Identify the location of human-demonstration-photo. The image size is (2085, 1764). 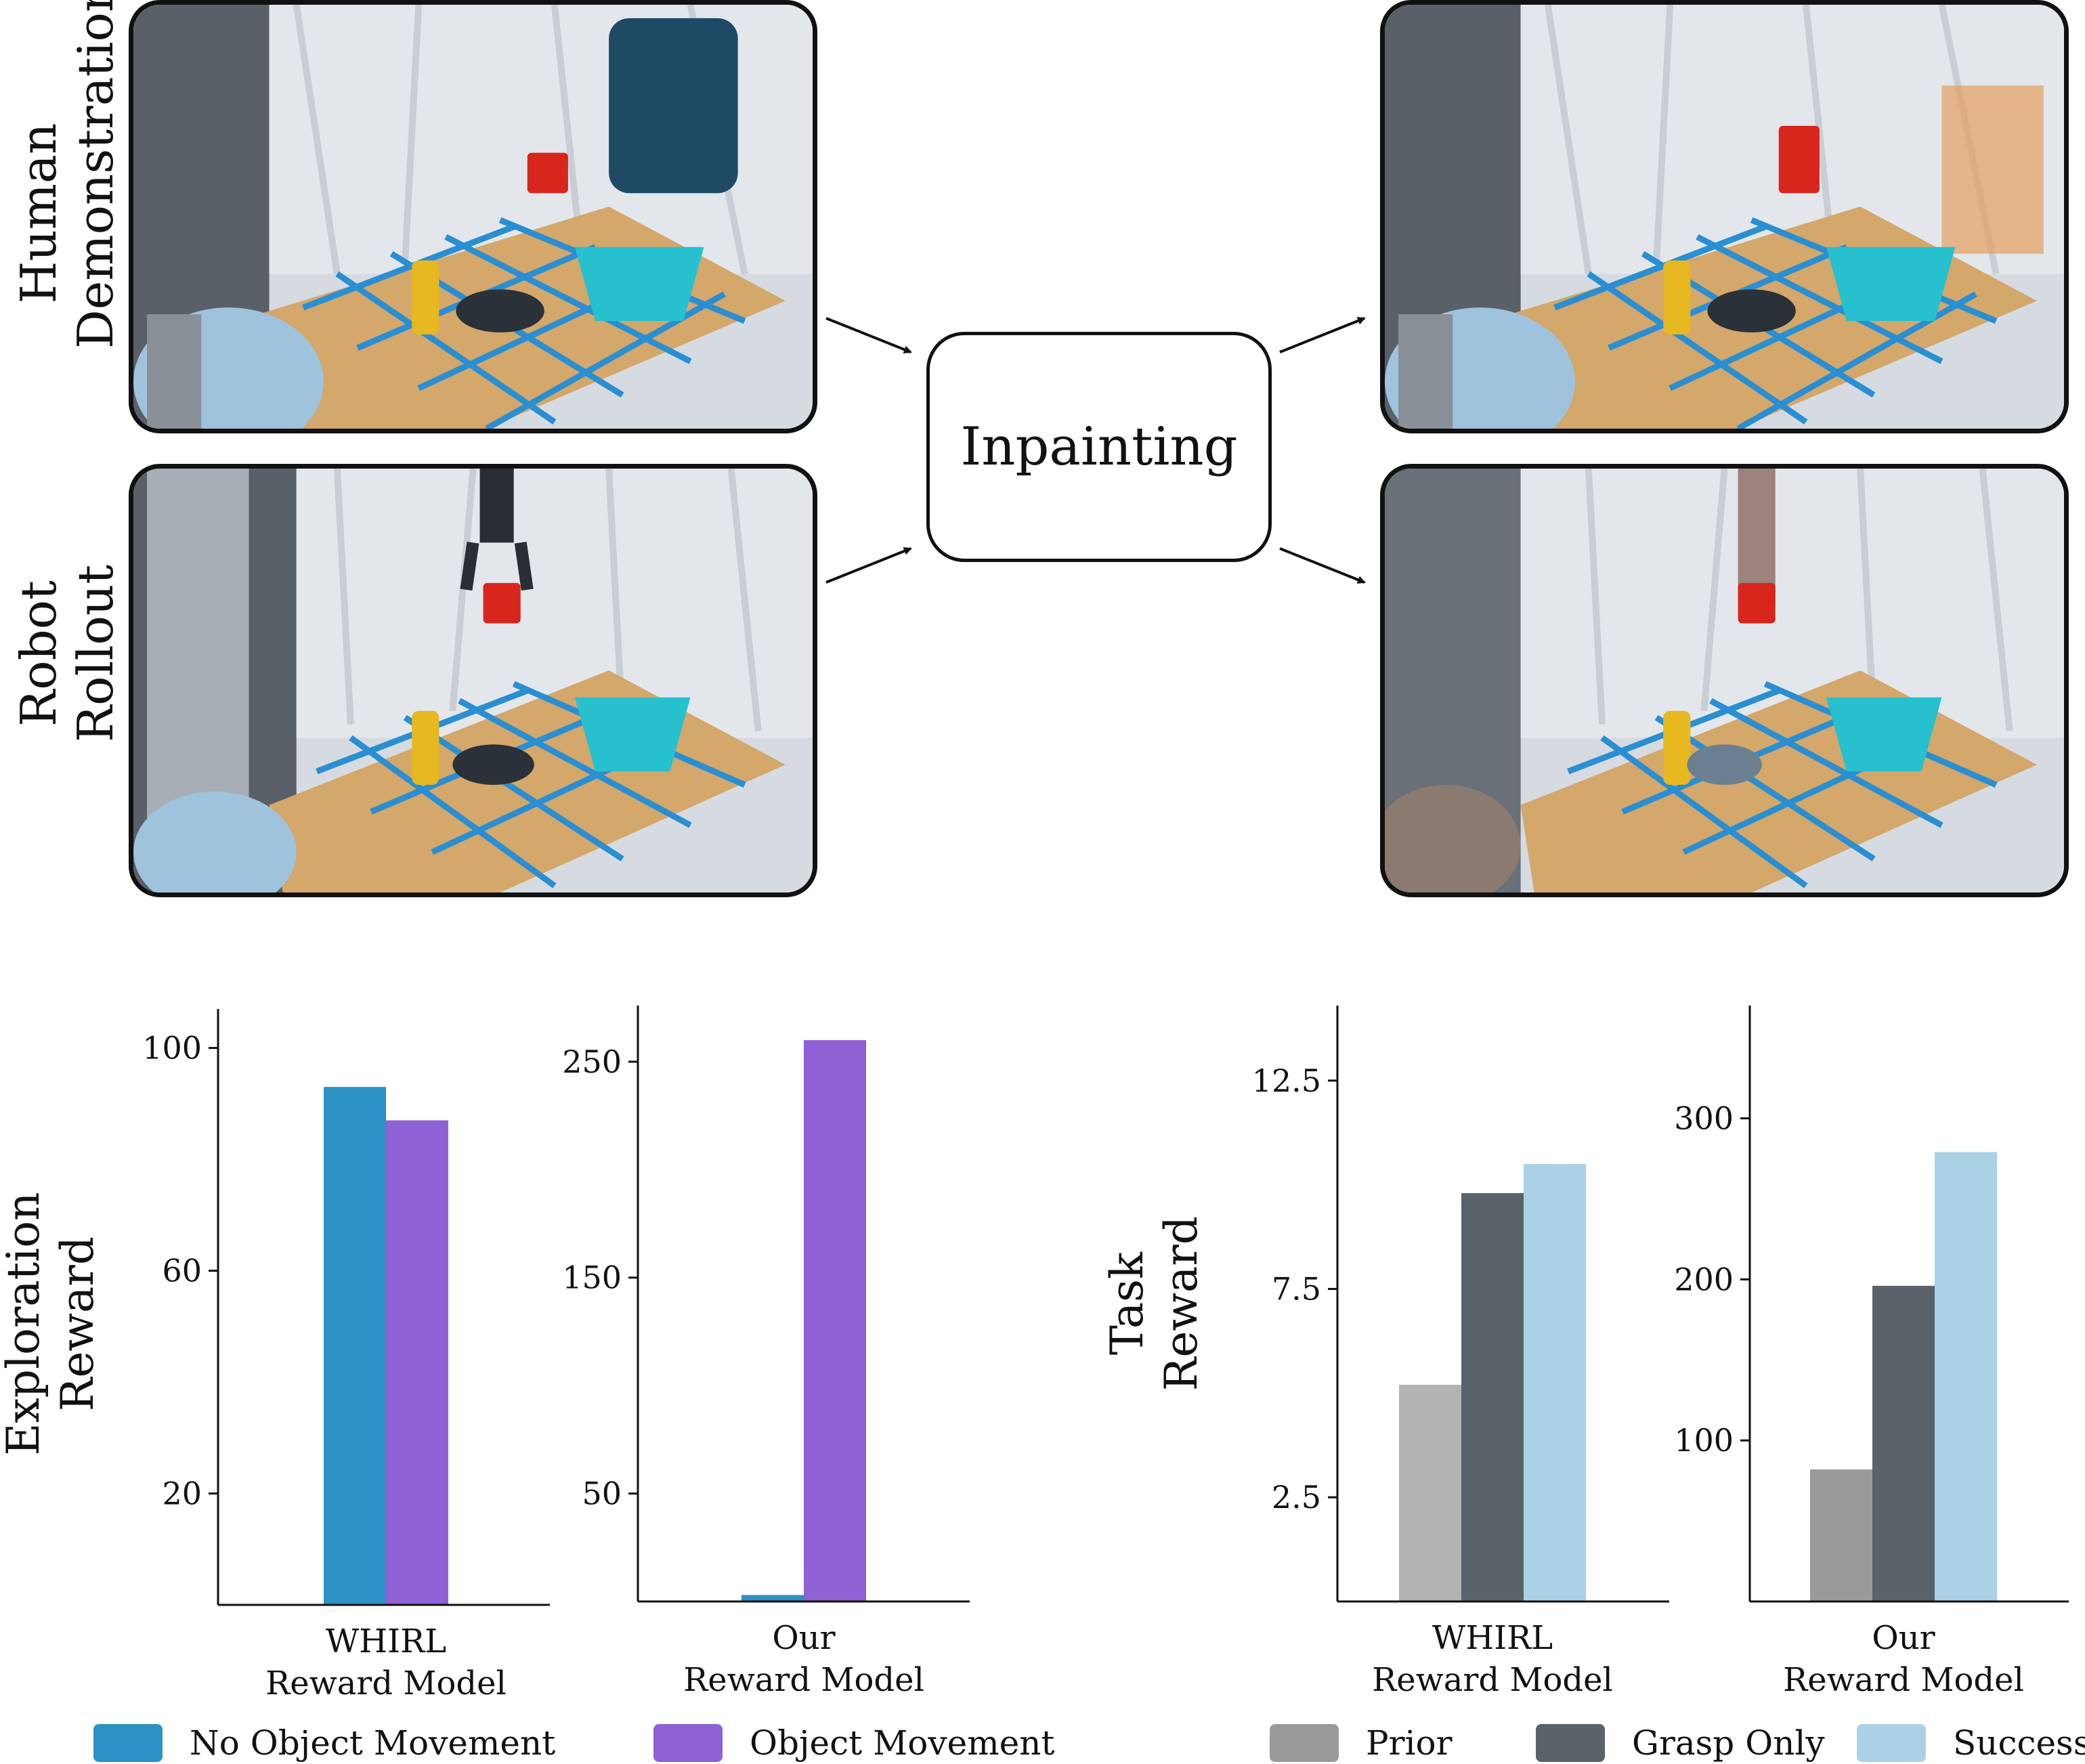
(473, 216).